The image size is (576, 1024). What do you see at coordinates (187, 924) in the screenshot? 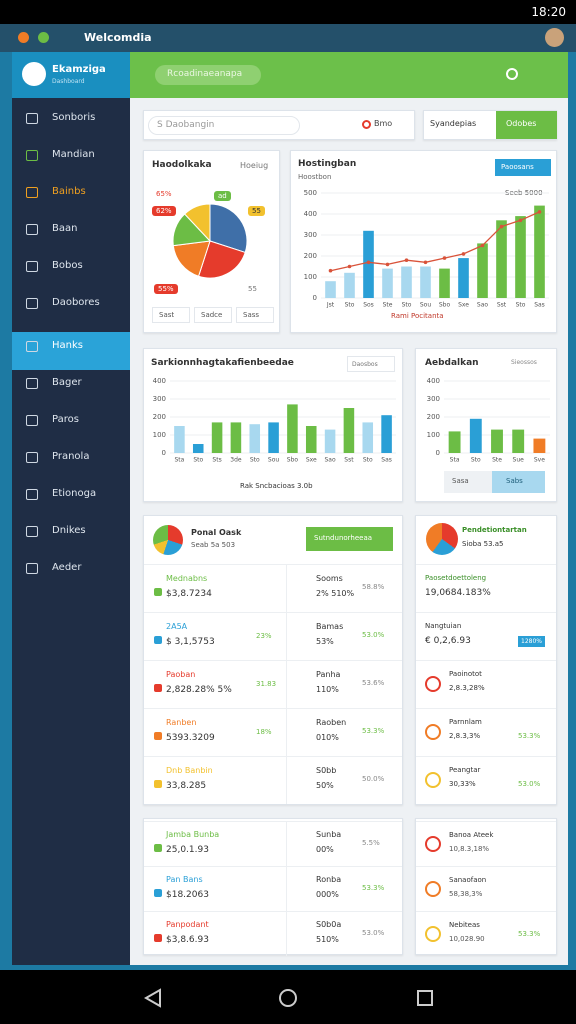
I see `row-name: Panpodant` at bounding box center [187, 924].